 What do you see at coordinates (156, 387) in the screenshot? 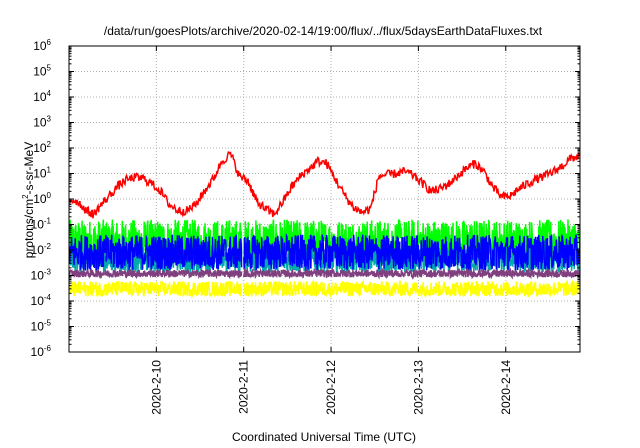
I see `x-tick-label: 2020-2-10` at bounding box center [156, 387].